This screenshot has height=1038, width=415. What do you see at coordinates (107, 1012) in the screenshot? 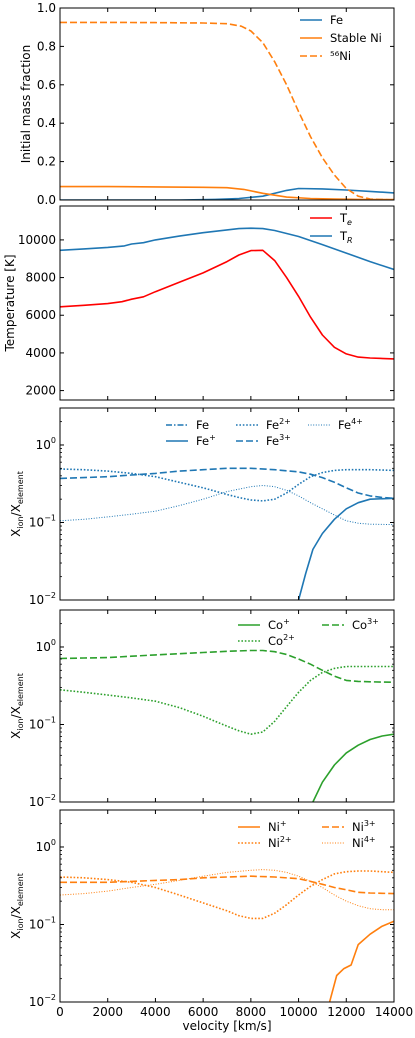
I see `x-tick-label: 2000` at bounding box center [107, 1012].